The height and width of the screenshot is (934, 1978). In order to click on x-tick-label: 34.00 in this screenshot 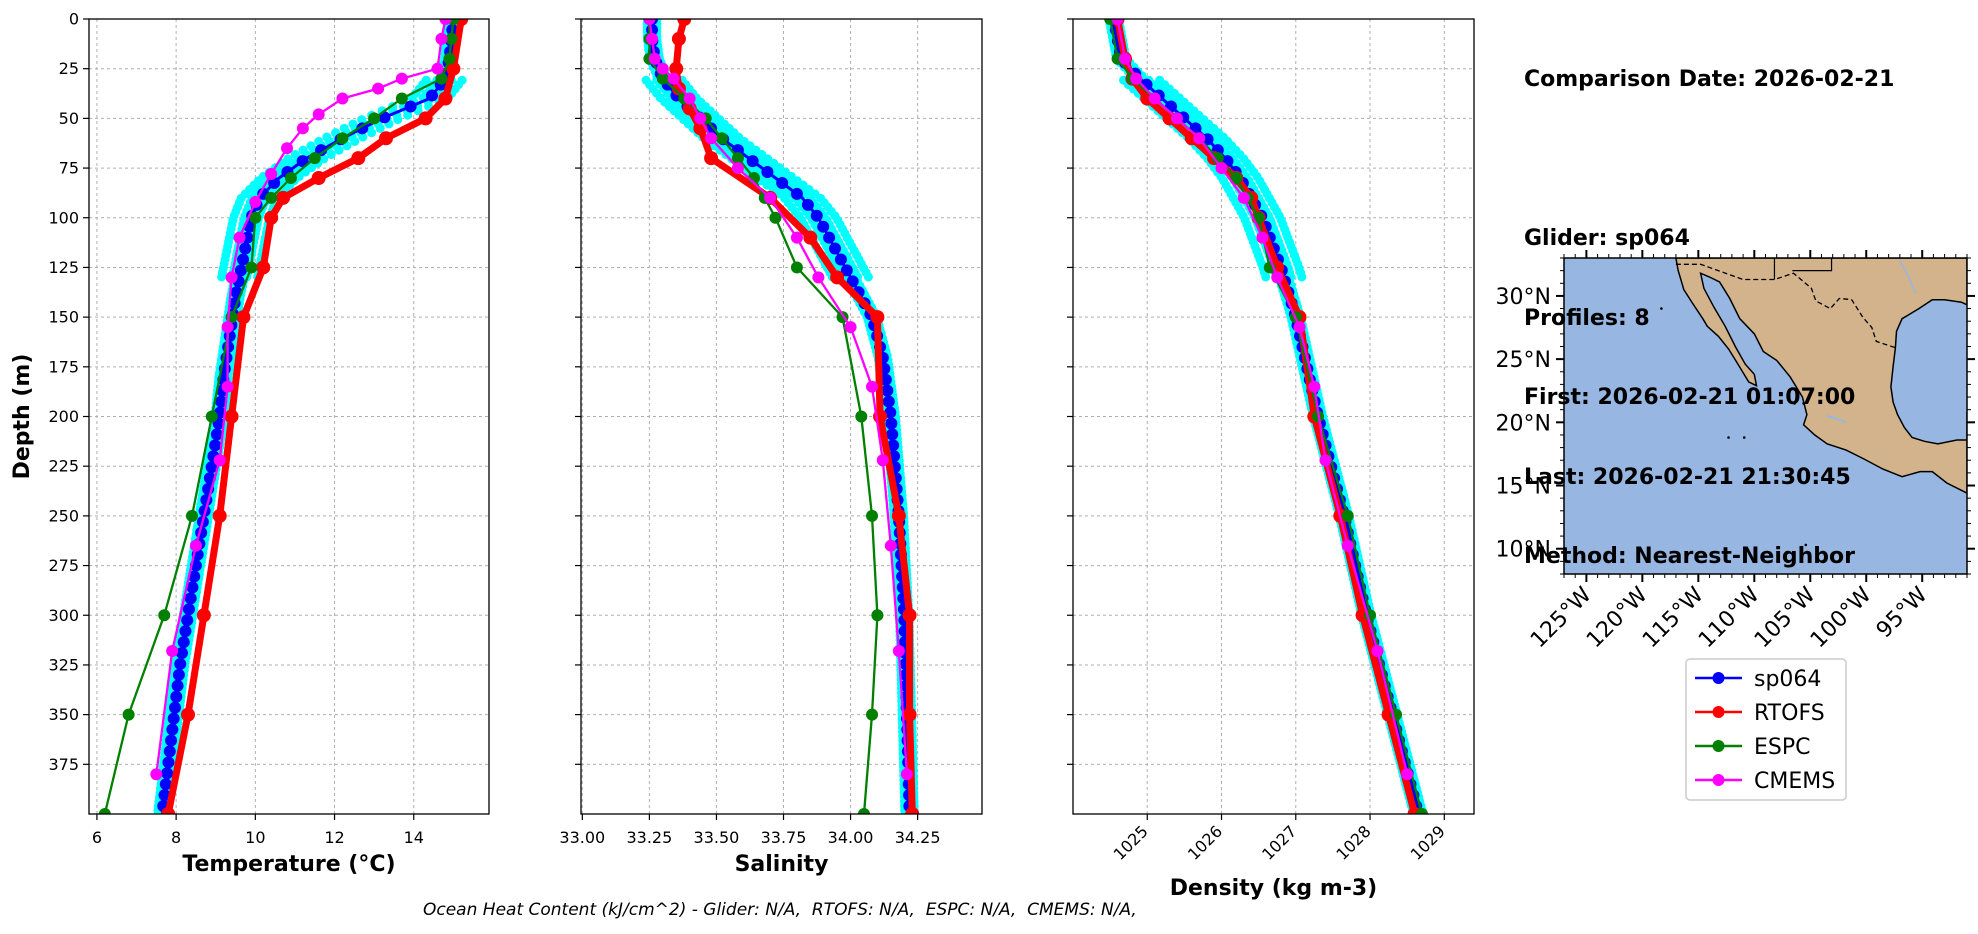, I will do `click(851, 837)`.